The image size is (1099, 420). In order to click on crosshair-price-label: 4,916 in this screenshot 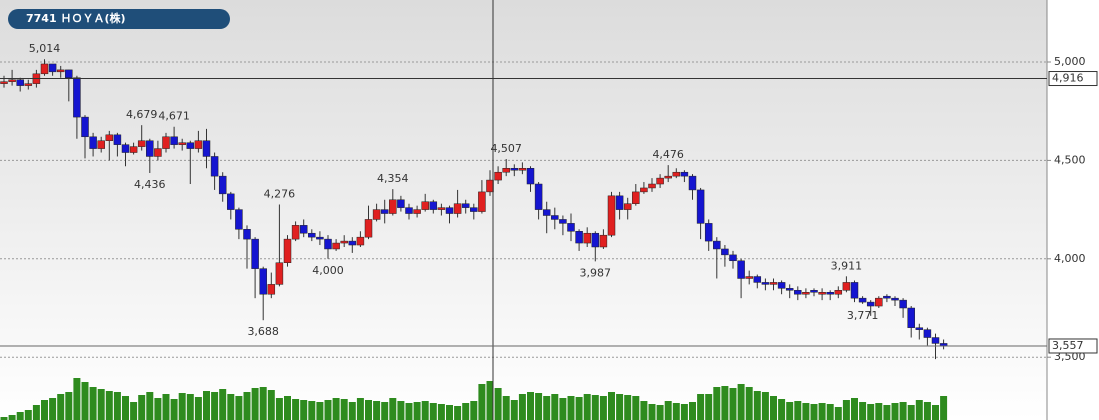, I will do `click(1068, 78)`.